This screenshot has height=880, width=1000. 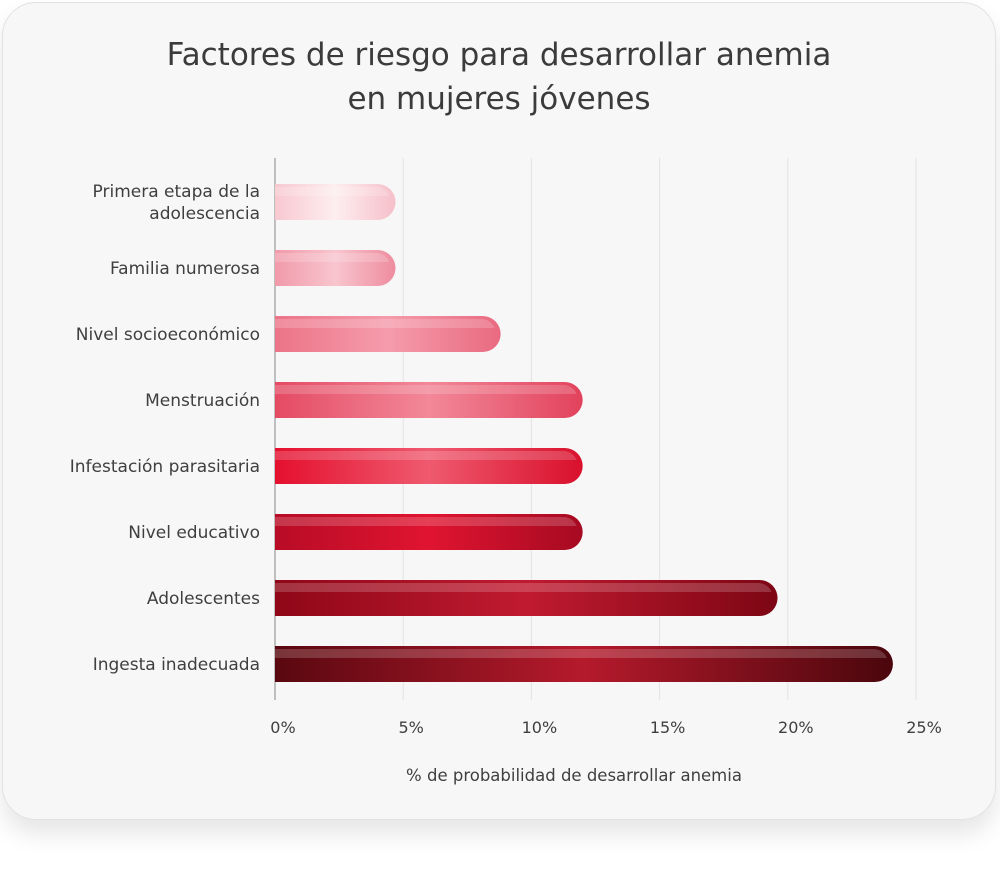 What do you see at coordinates (796, 727) in the screenshot?
I see `x-tick-label: 20%` at bounding box center [796, 727].